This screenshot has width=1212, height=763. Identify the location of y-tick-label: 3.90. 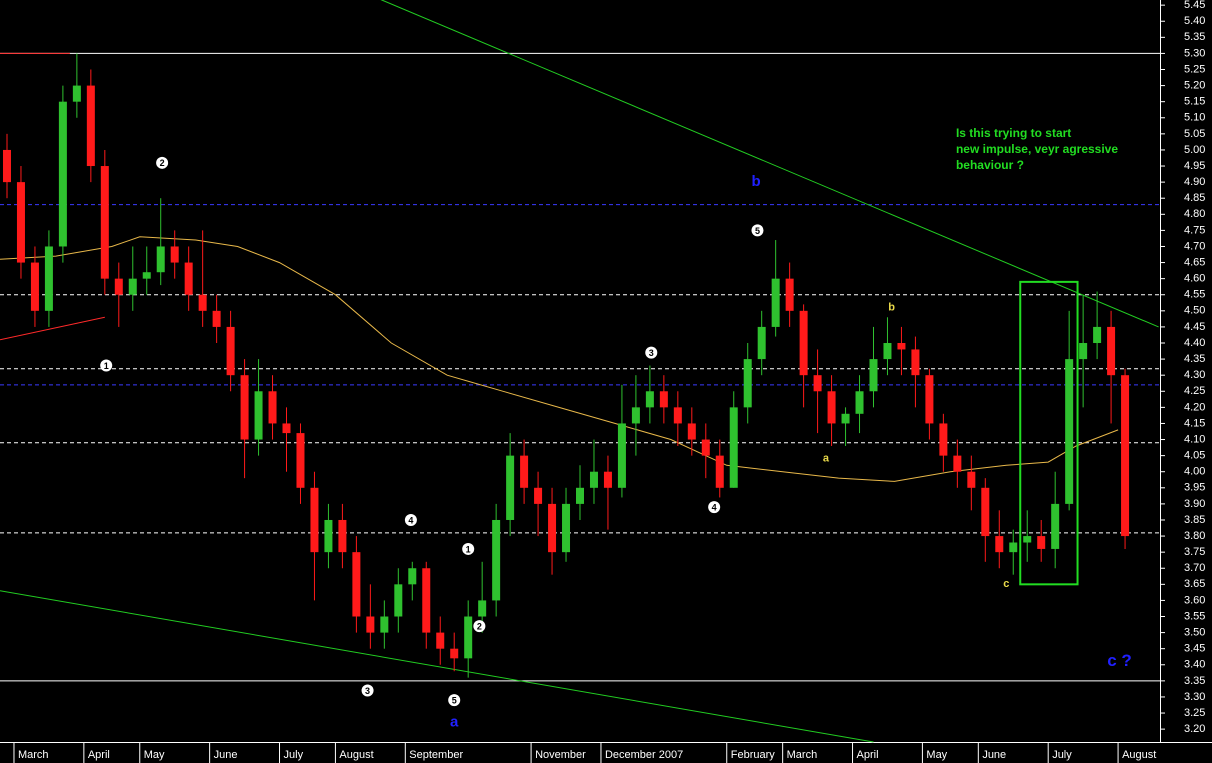
(1194, 504).